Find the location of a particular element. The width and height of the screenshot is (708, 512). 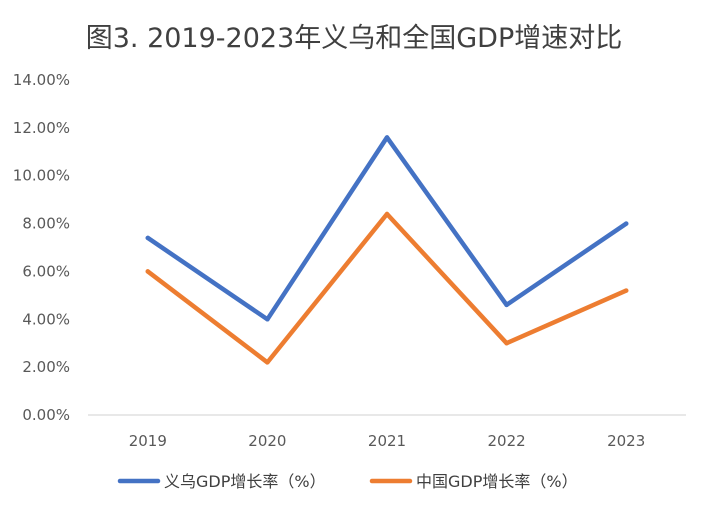

legend: 义乌GDP增长率（%） 中国GDP增长率（%） is located at coordinates (347, 481).